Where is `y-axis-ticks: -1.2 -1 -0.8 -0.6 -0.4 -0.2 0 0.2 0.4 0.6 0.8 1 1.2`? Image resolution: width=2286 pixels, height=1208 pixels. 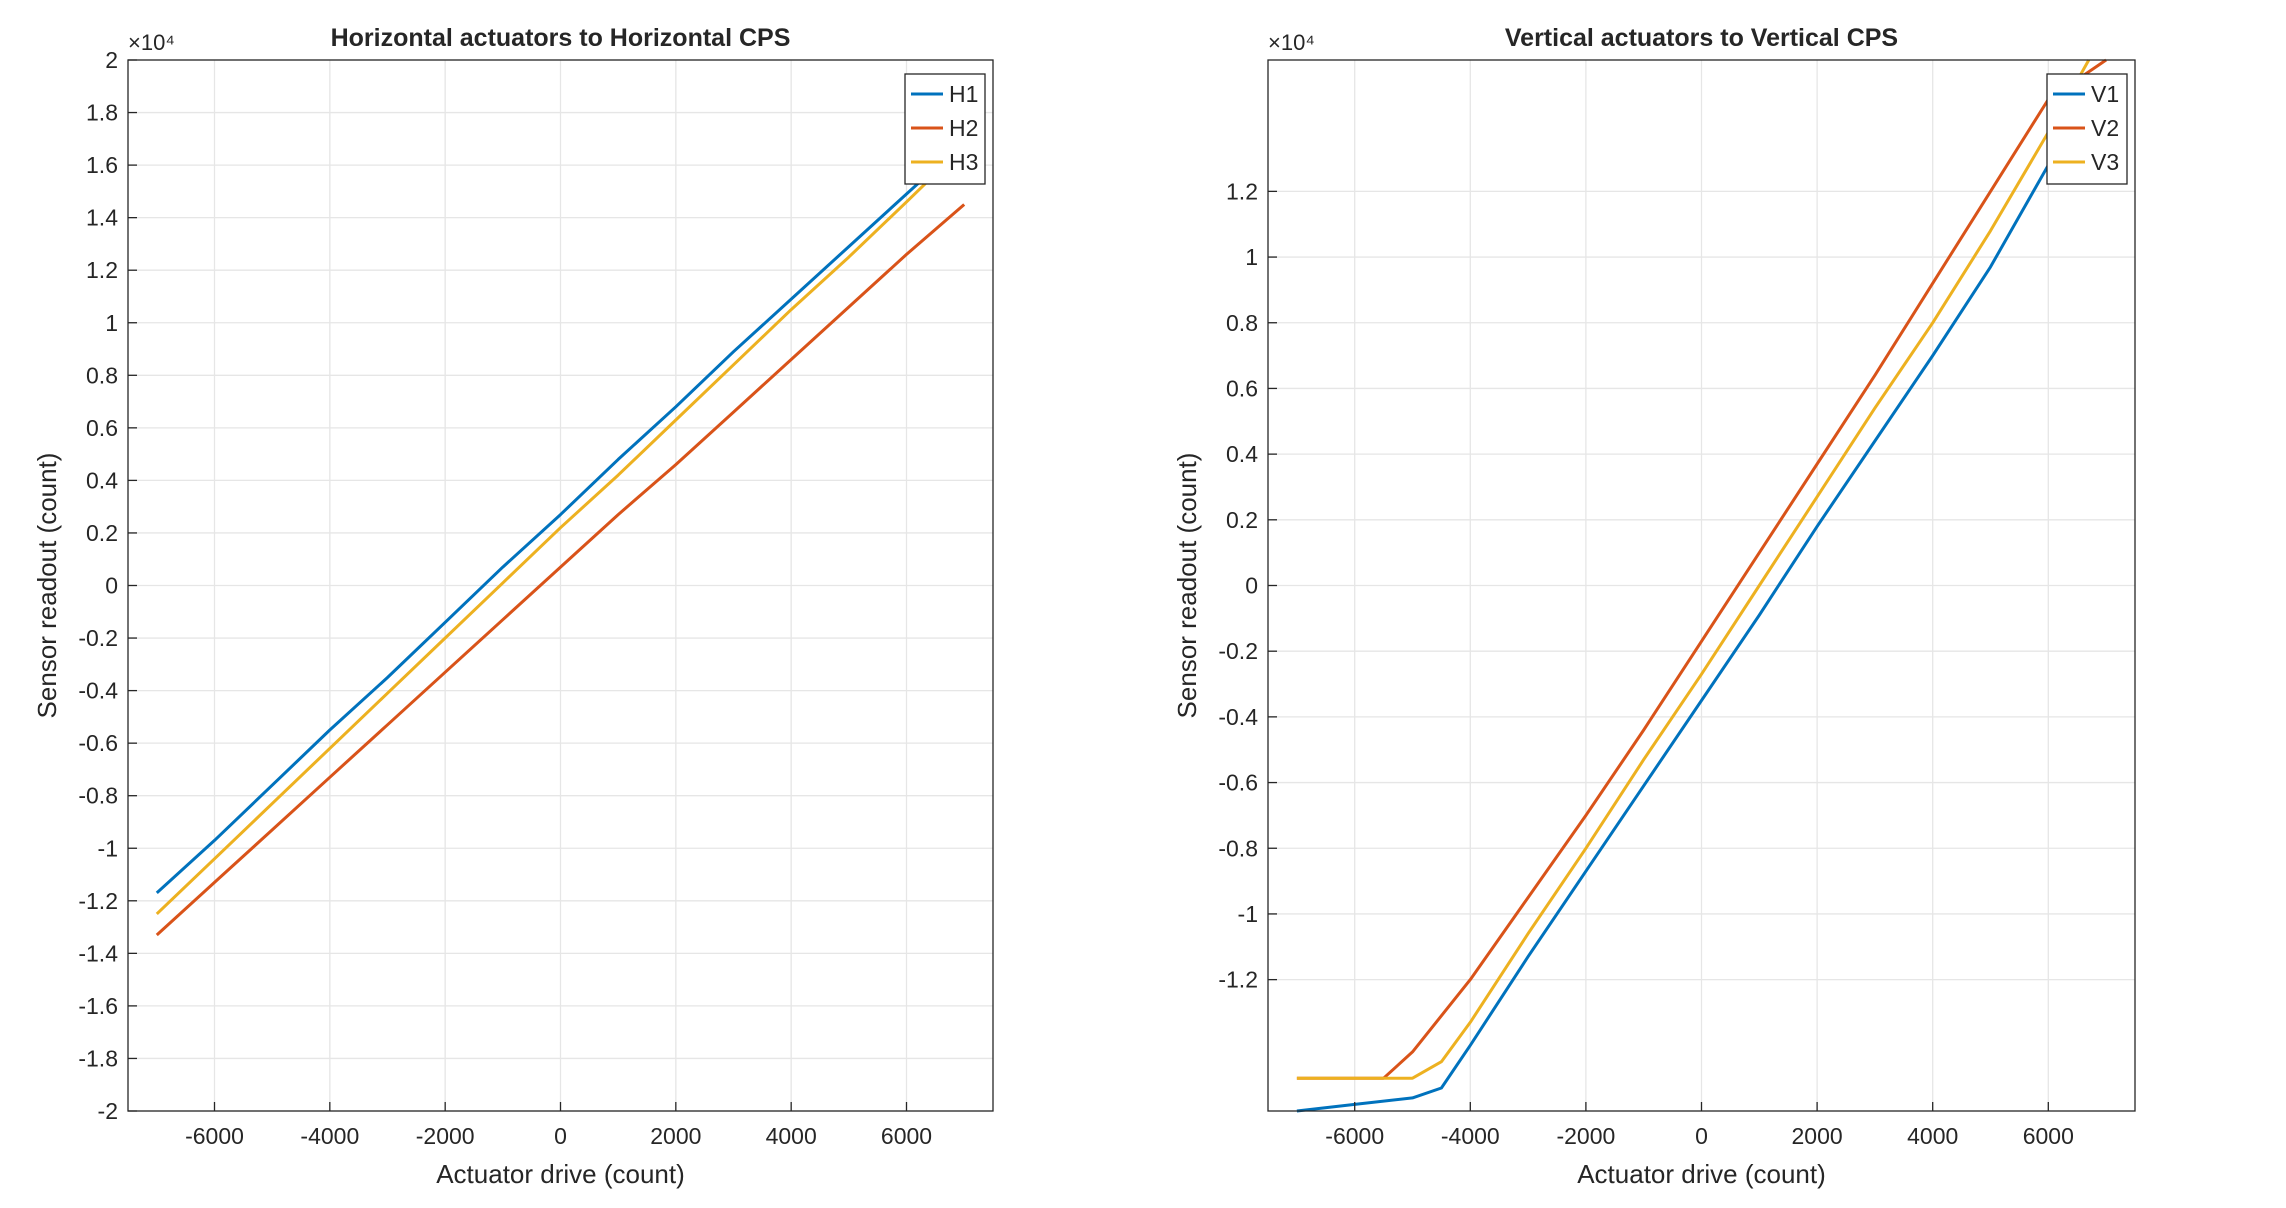
y-axis-ticks: -1.2 -1 -0.8 -0.6 -0.4 -0.2 0 0.2 0.4 0.6 0.8 1 1.2 is located at coordinates (1247, 585).